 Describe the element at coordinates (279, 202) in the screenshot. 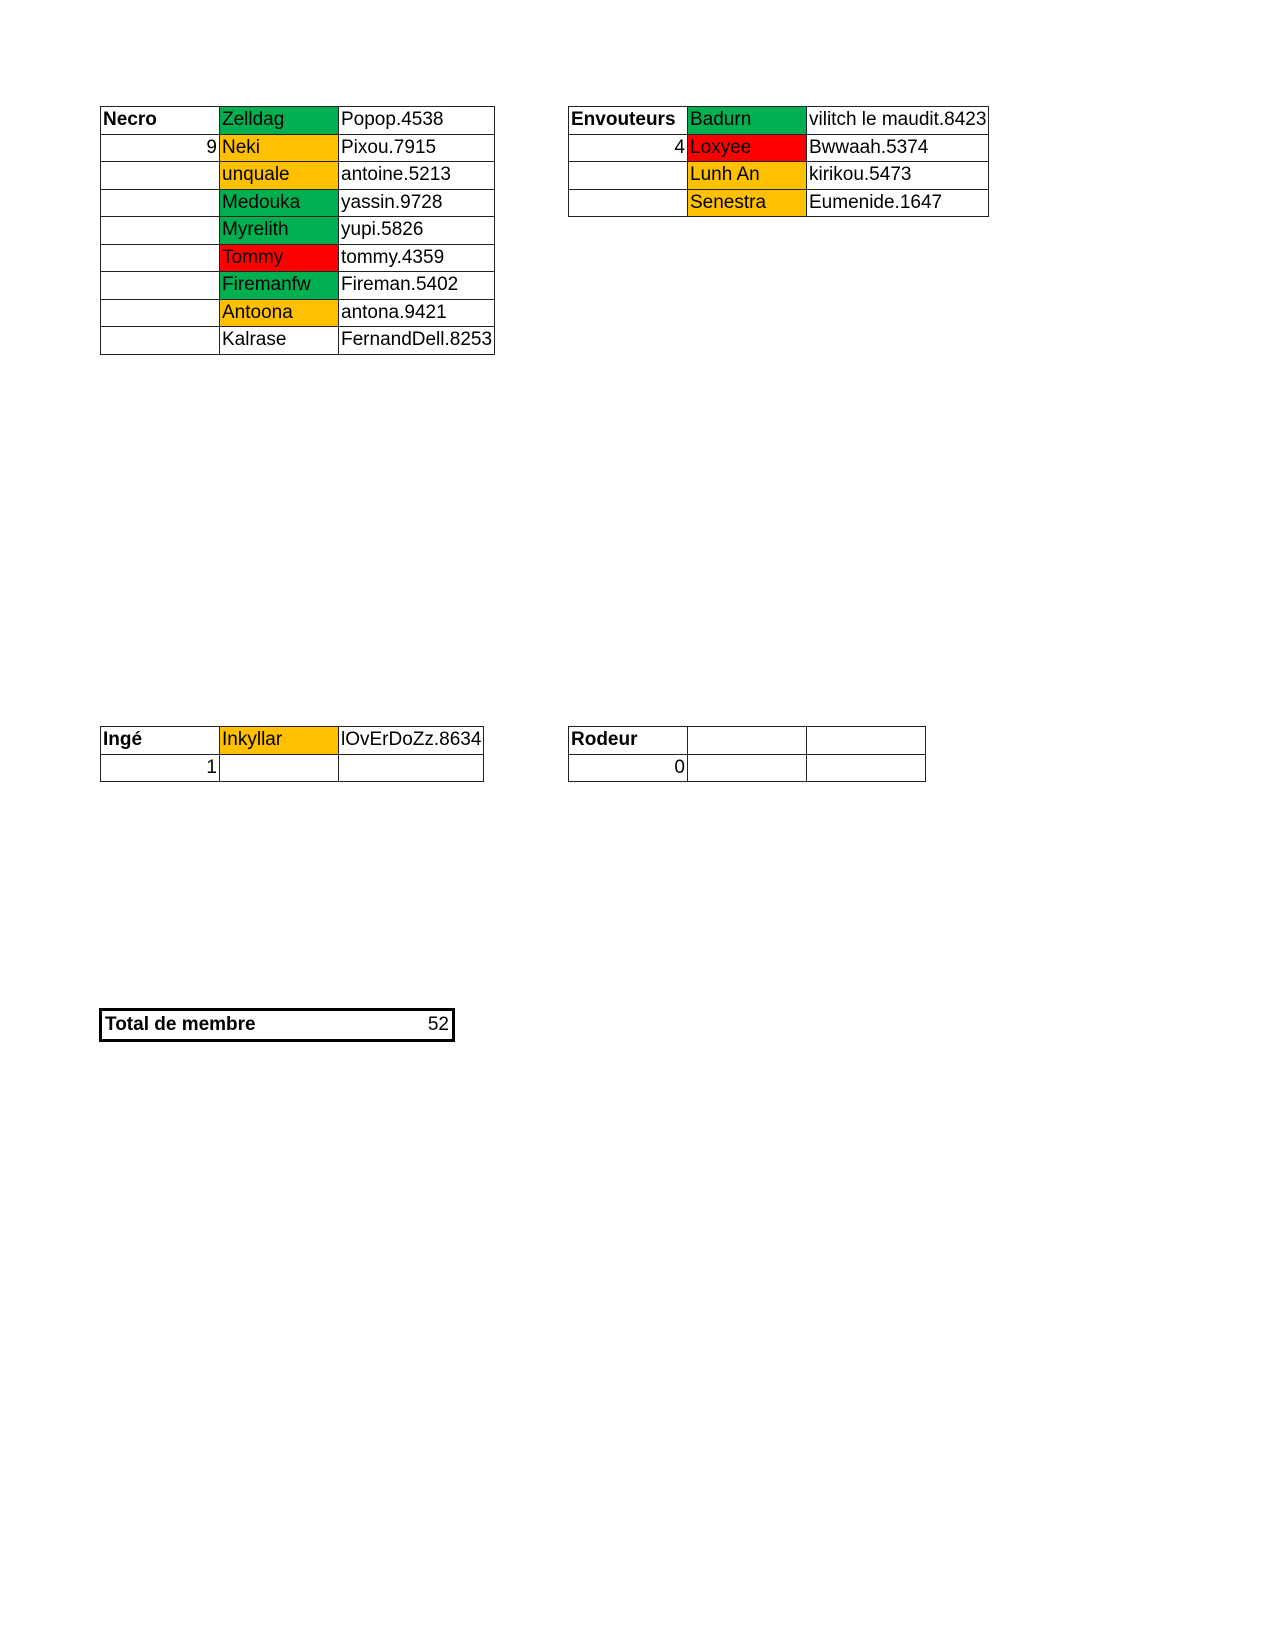

I see `member-name-cell: Medouka` at that location.